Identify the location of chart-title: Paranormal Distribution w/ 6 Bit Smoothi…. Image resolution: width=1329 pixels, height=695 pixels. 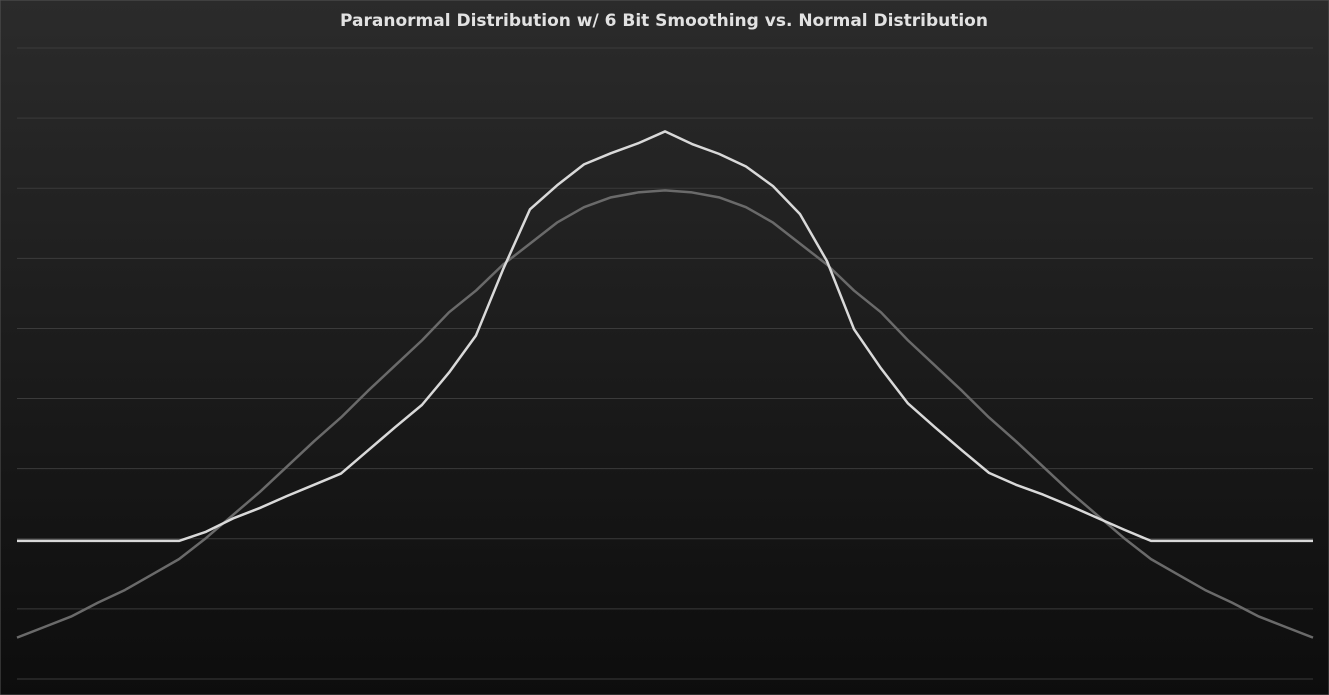
(664, 21).